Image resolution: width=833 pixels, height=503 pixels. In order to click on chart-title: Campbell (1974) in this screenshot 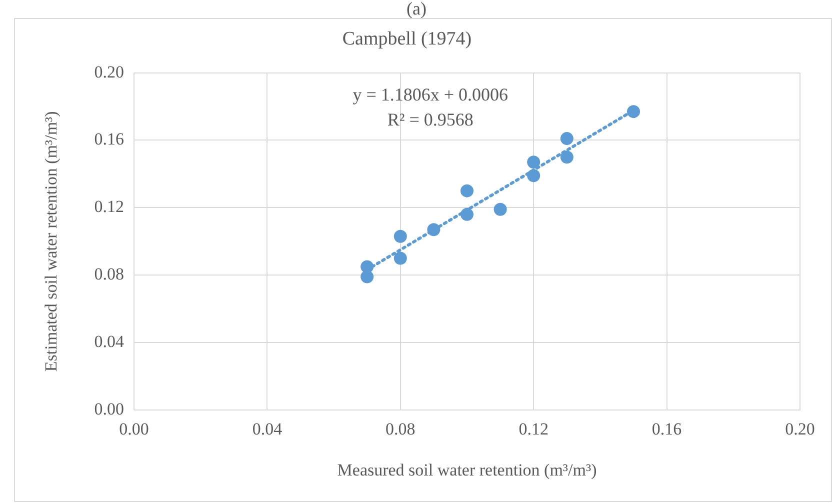, I will do `click(407, 39)`.